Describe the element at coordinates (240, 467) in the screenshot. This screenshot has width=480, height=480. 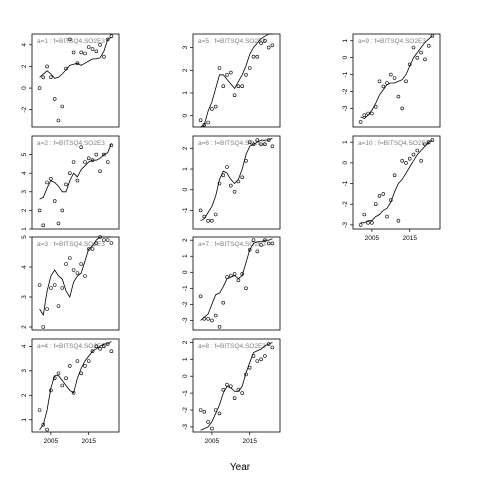
I see `x-axis-title: Year` at that location.